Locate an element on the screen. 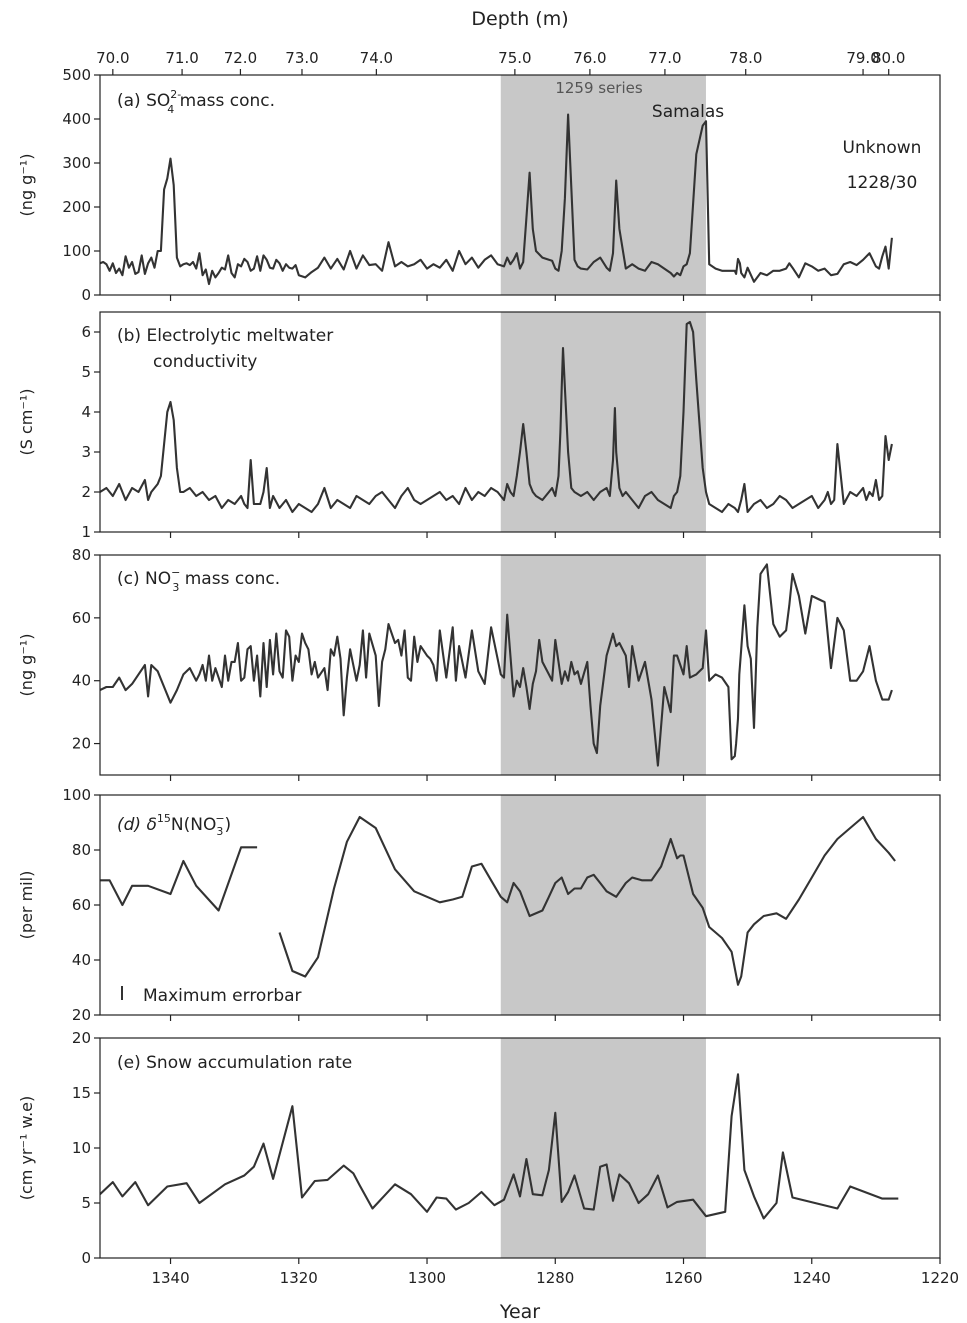  errorbar-label: Maximum errorbar is located at coordinates (222, 996).